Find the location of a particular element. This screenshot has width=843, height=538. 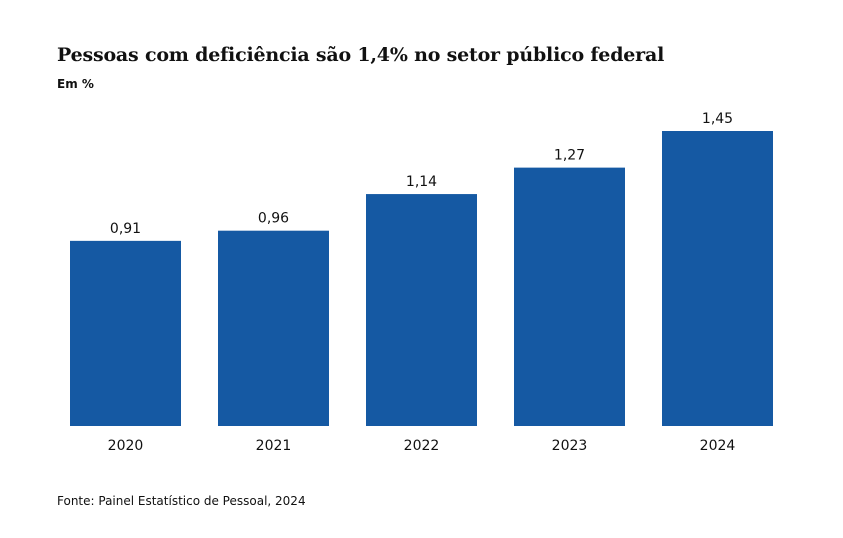

x-tick-label-2021: 2021 is located at coordinates (274, 446).